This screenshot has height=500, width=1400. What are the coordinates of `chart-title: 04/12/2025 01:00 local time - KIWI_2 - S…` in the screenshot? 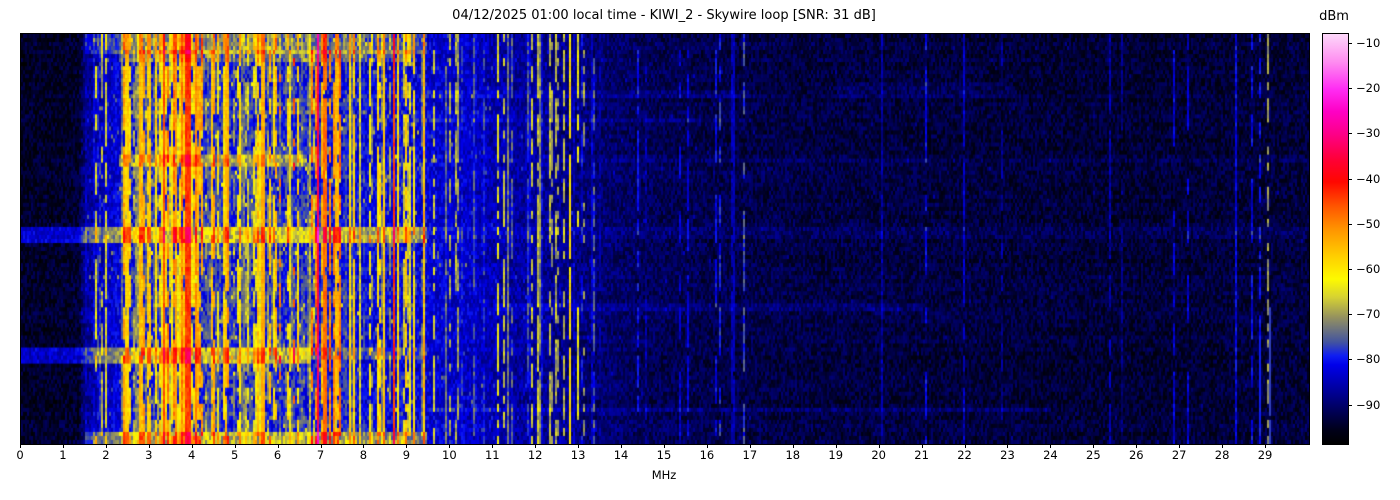 It's located at (664, 15).